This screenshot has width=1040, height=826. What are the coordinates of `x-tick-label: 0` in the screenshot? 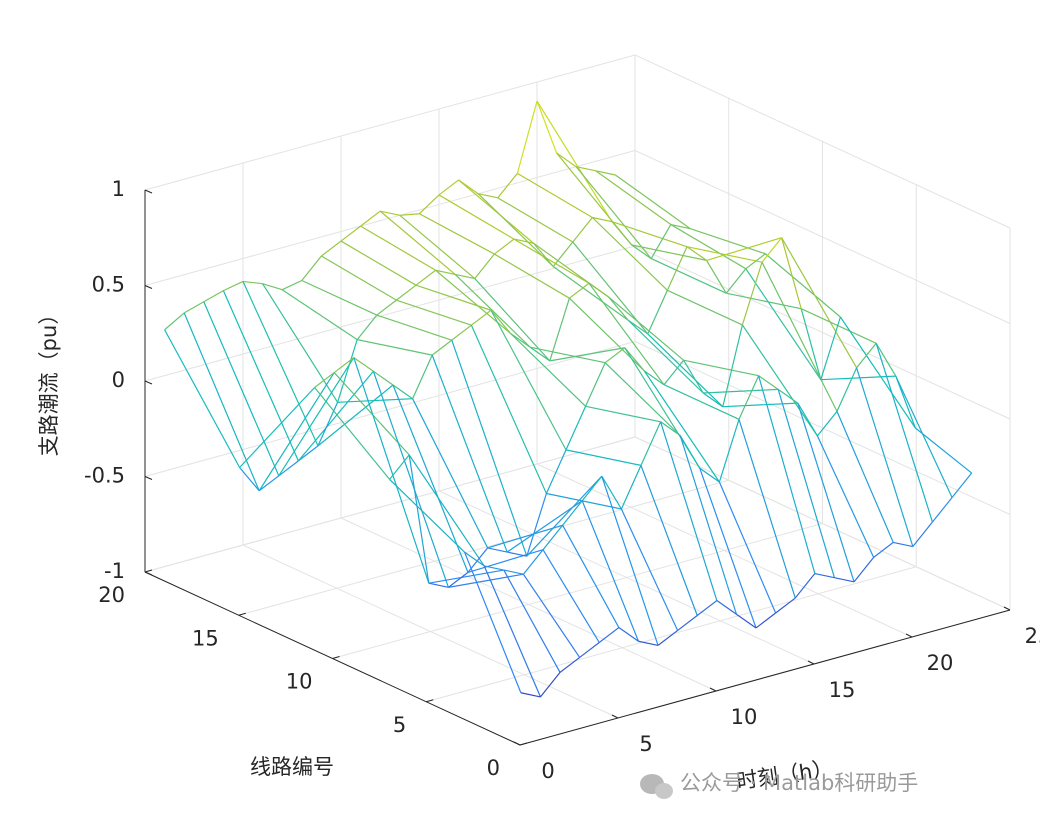 It's located at (547, 771).